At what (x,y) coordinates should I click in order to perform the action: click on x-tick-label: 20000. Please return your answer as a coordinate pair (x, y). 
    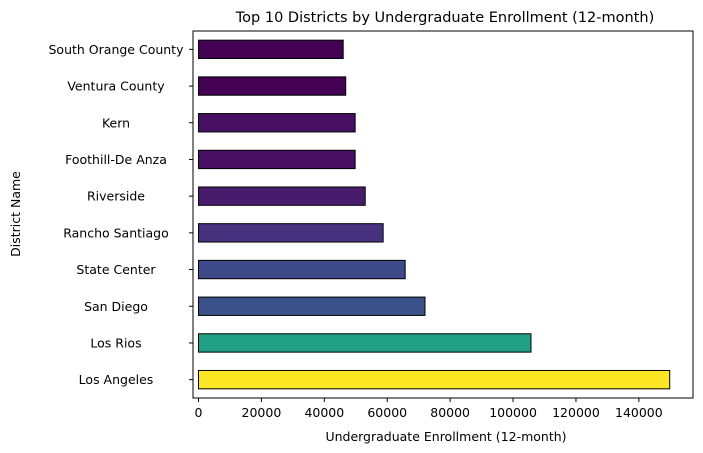
    Looking at the image, I should click on (262, 412).